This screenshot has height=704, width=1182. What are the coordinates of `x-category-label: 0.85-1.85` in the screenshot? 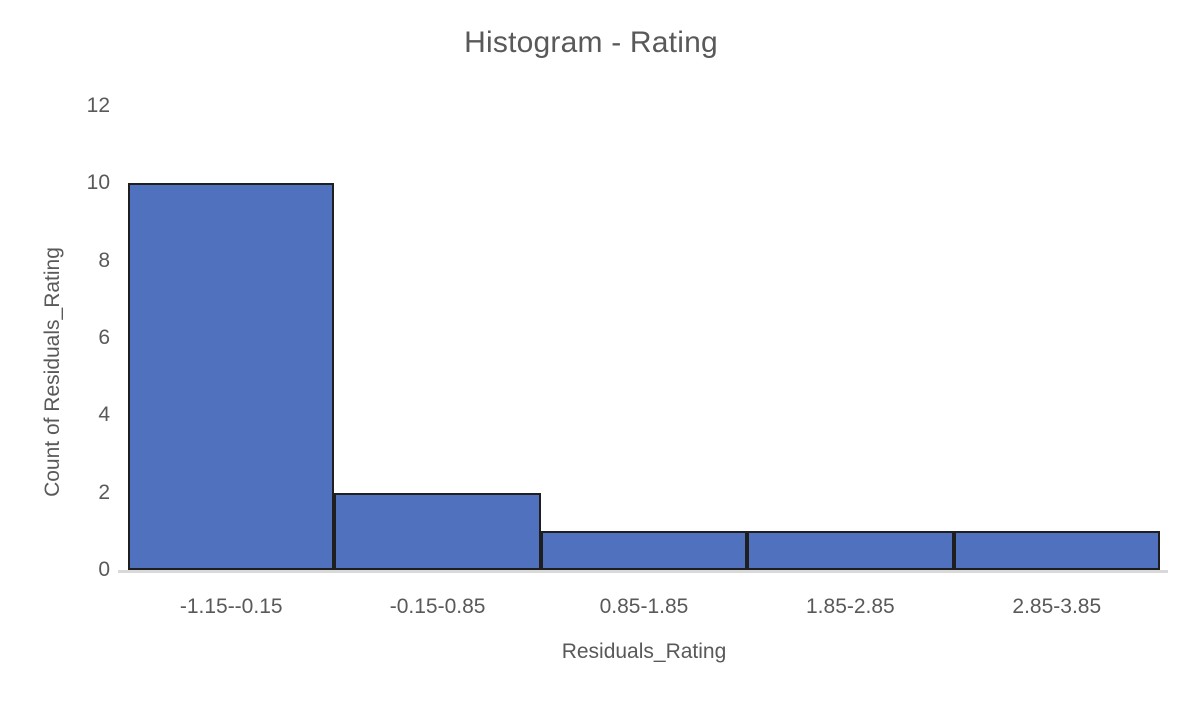 It's located at (644, 606).